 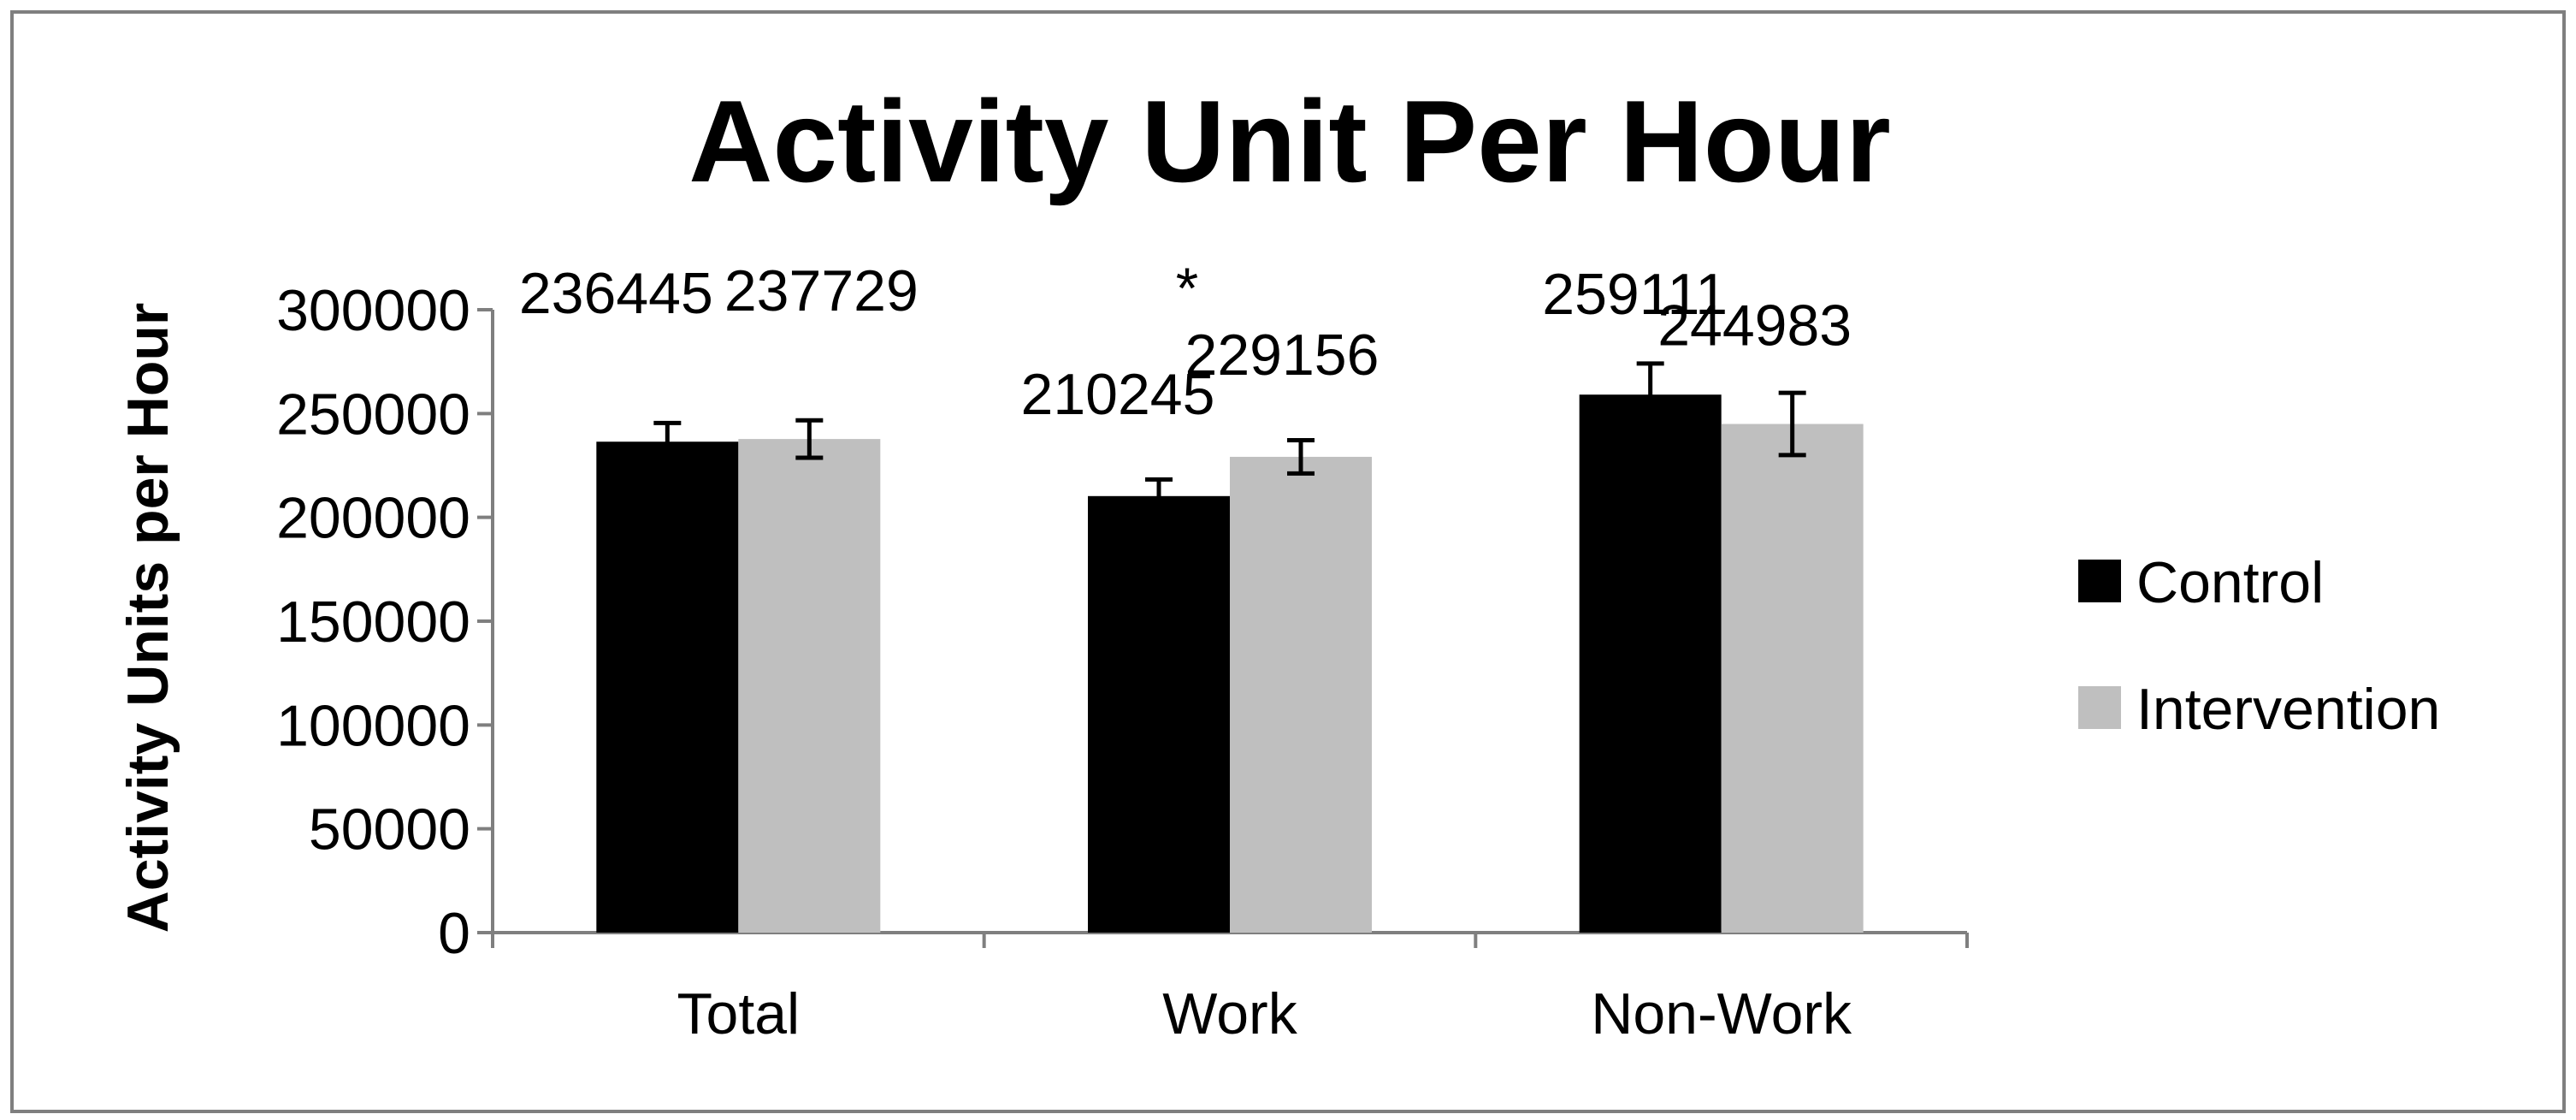 What do you see at coordinates (667, 687) in the screenshot?
I see `bar-control-total` at bounding box center [667, 687].